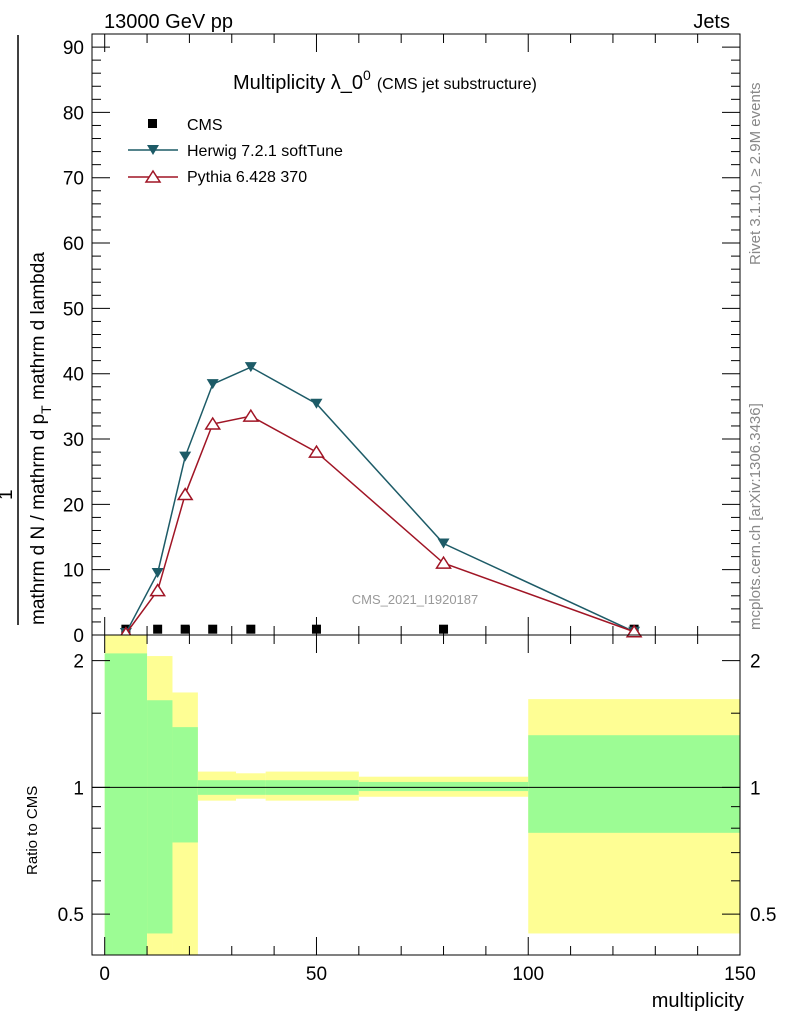 The image size is (786, 1024). I want to click on header-energy-label: 13000 GeV pp, so click(168, 22).